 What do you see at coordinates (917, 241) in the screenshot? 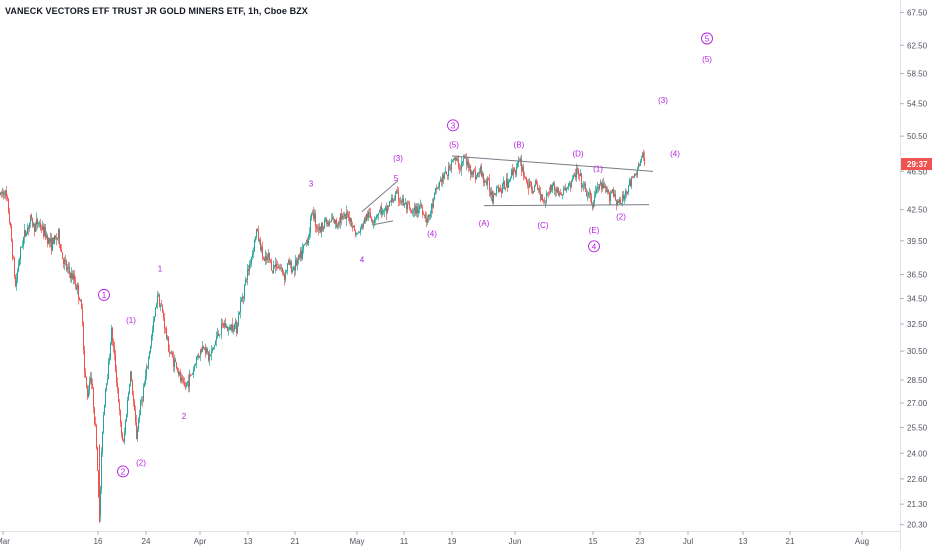
I see `price-tick-label: 39.50` at bounding box center [917, 241].